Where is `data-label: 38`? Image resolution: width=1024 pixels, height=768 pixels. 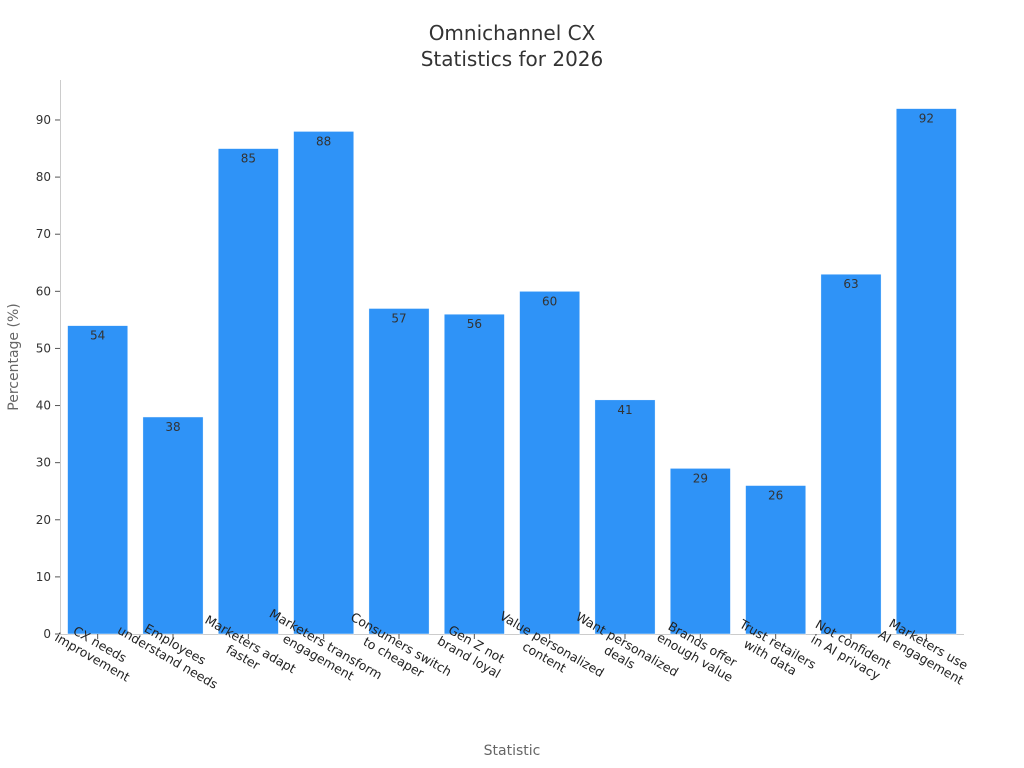
data-label: 38 is located at coordinates (172, 427).